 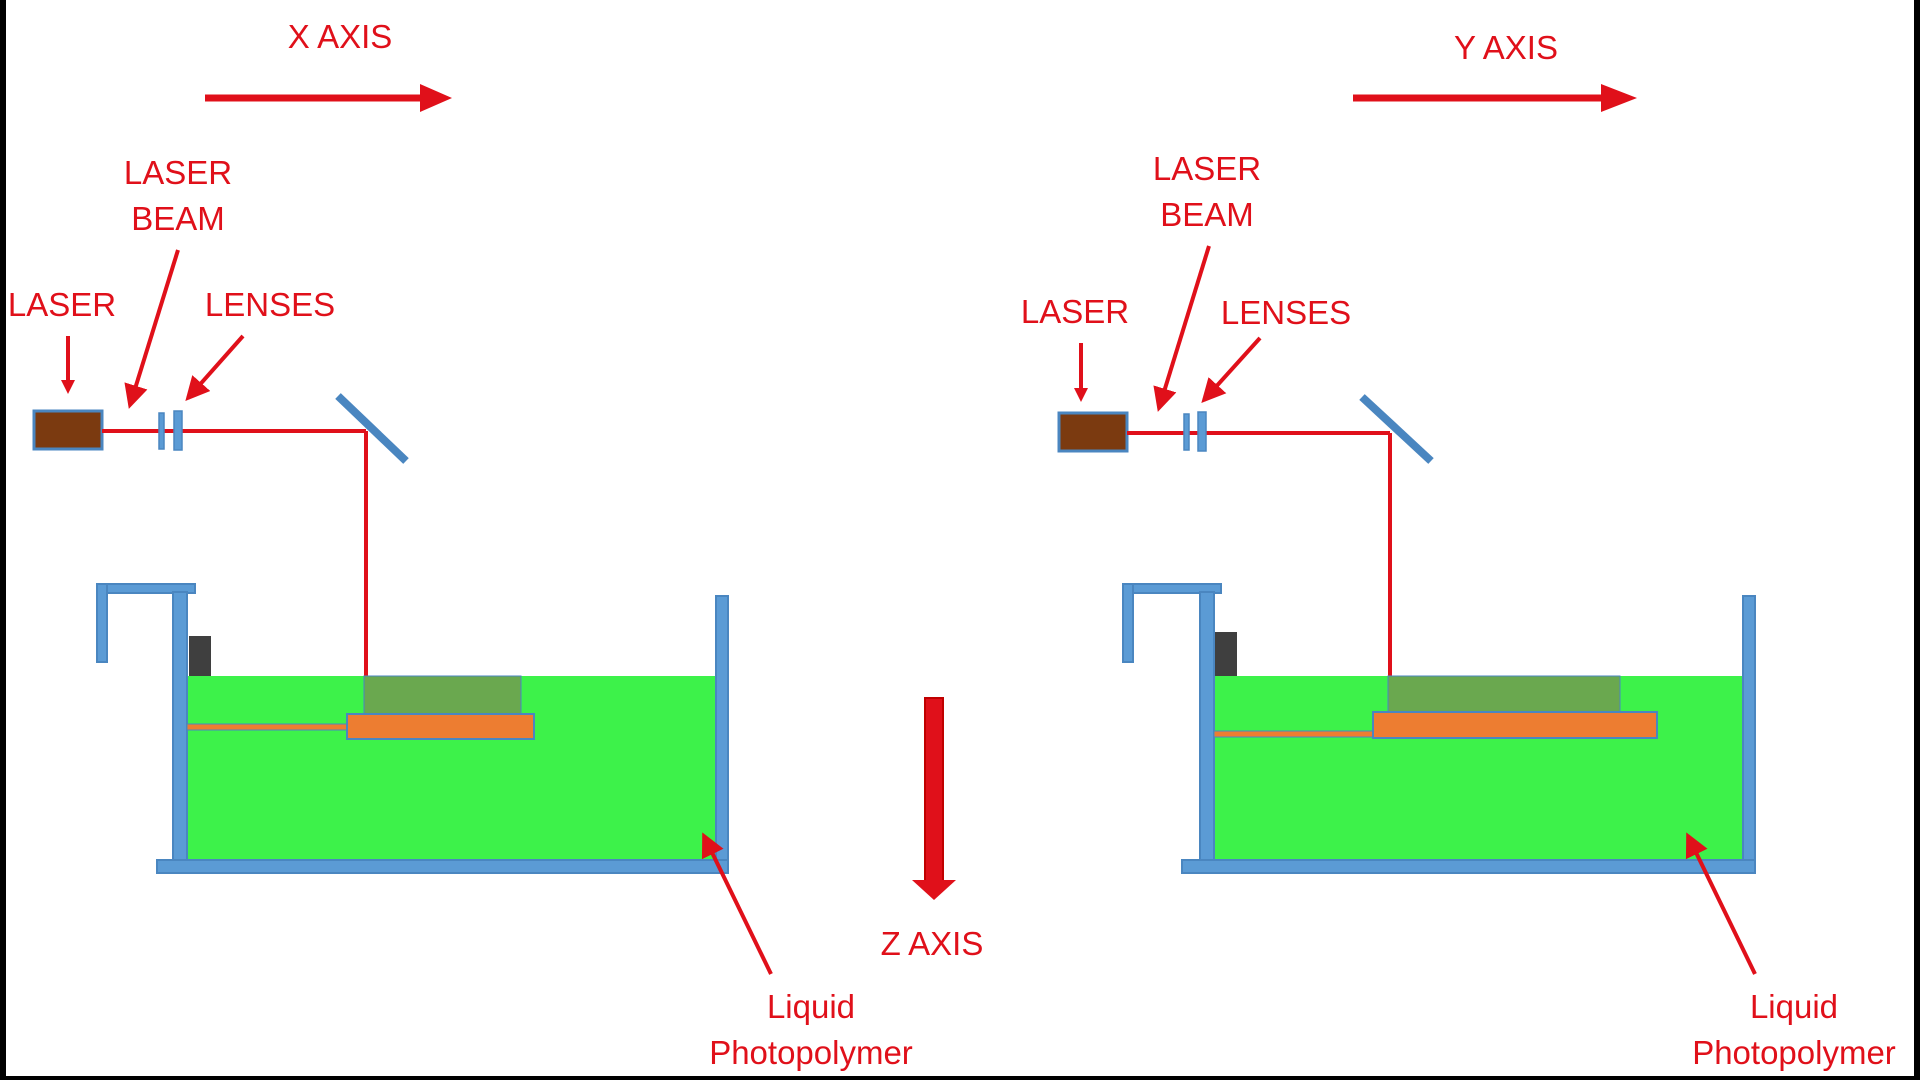 I want to click on y-axis-label: Y AXIS, so click(x=1506, y=47).